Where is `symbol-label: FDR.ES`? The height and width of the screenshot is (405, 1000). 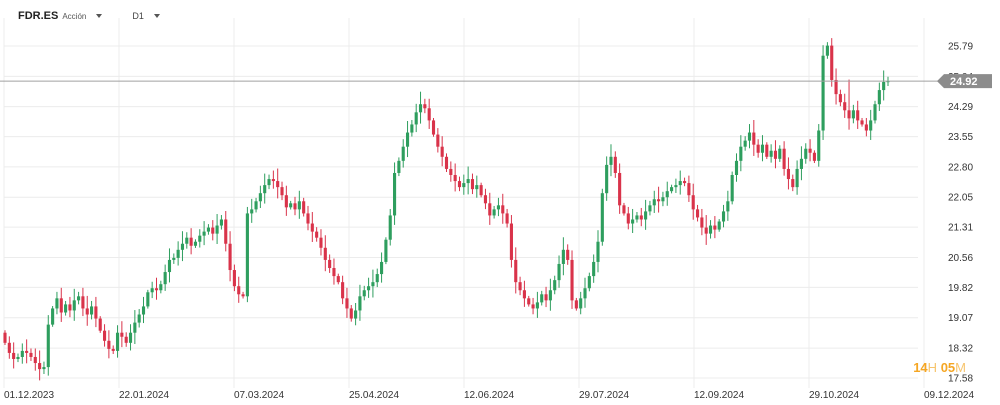
symbol-label: FDR.ES is located at coordinates (38, 16).